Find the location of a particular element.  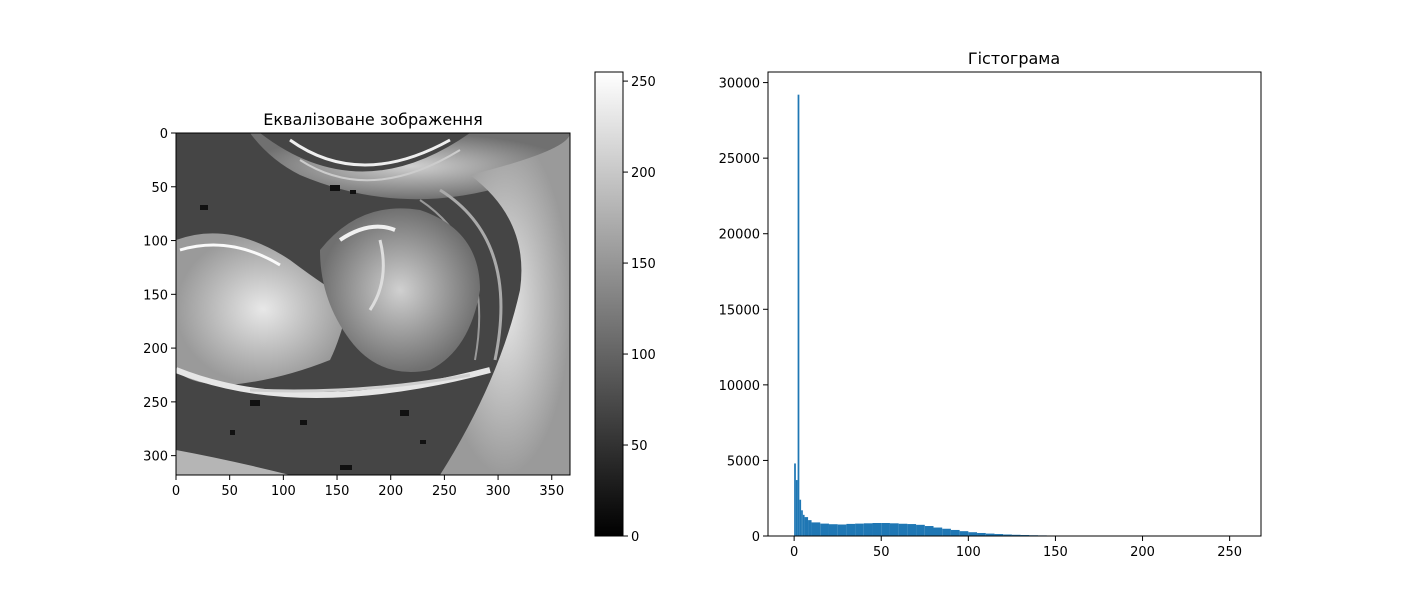

histogram-y-axis: 0 5000 10000 15000 20000 25000 30000 is located at coordinates (743, 311).